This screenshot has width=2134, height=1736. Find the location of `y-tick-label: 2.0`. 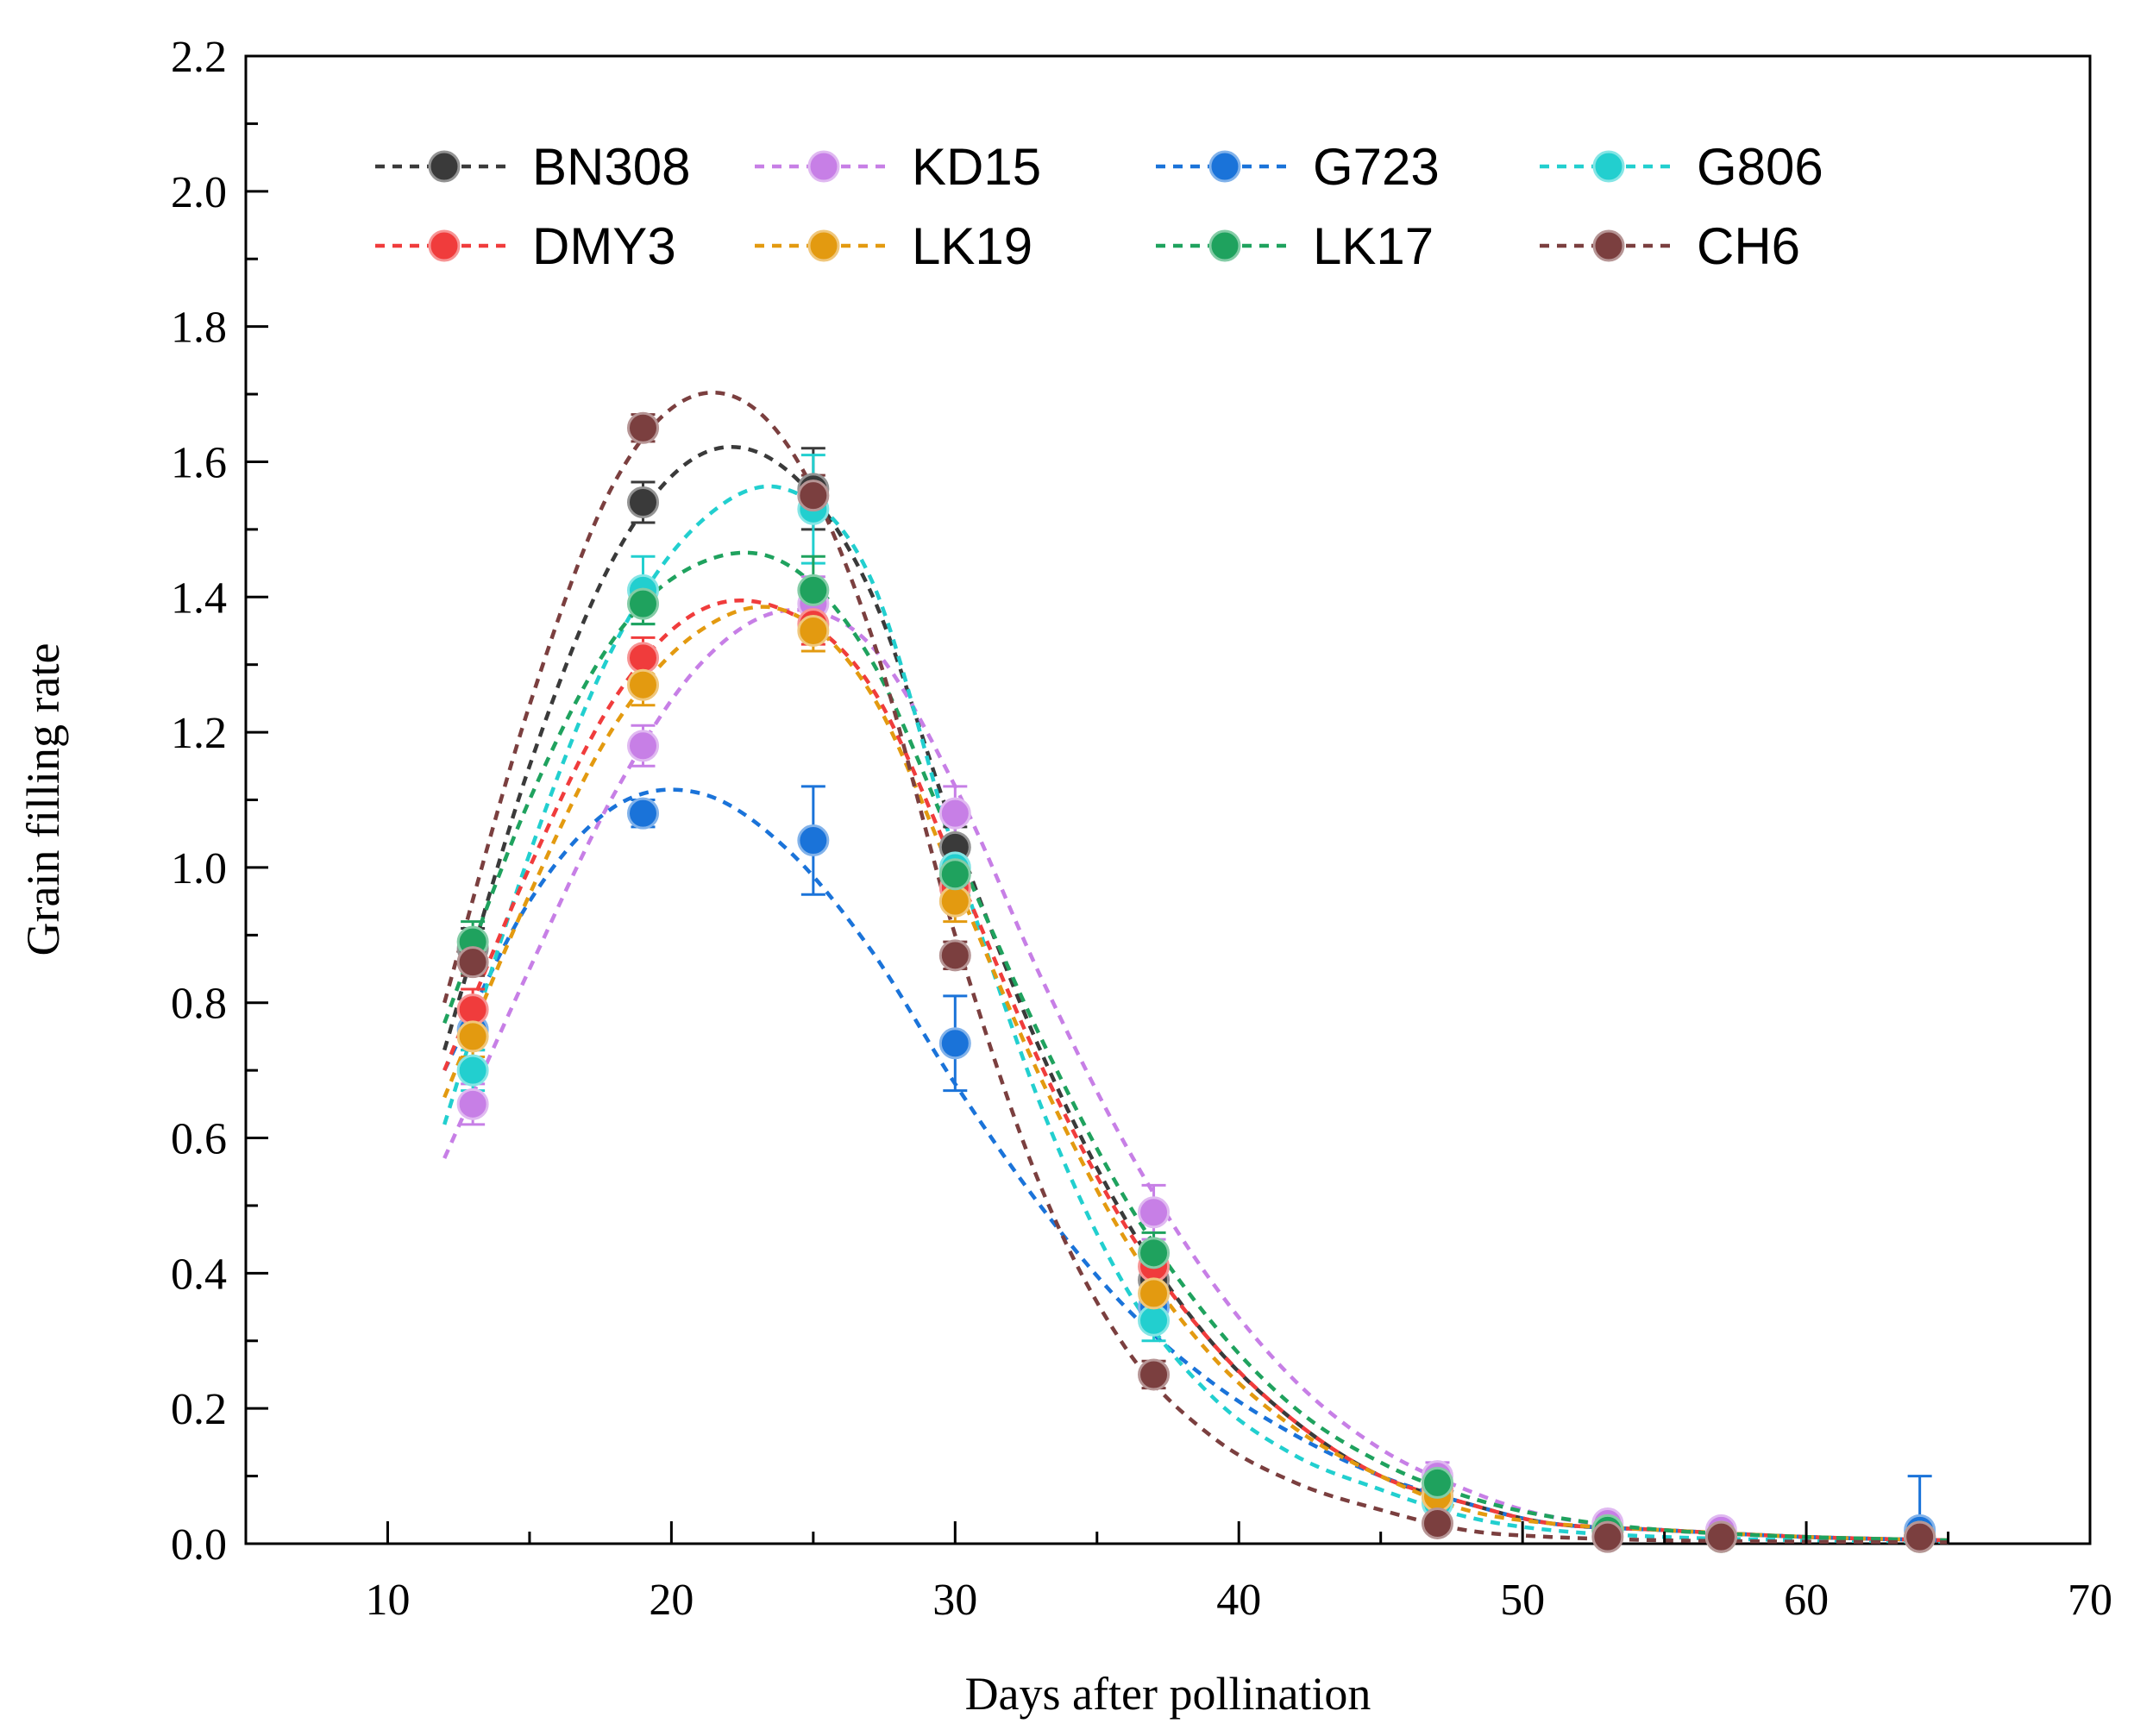

y-tick-label: 2.0 is located at coordinates (199, 192).